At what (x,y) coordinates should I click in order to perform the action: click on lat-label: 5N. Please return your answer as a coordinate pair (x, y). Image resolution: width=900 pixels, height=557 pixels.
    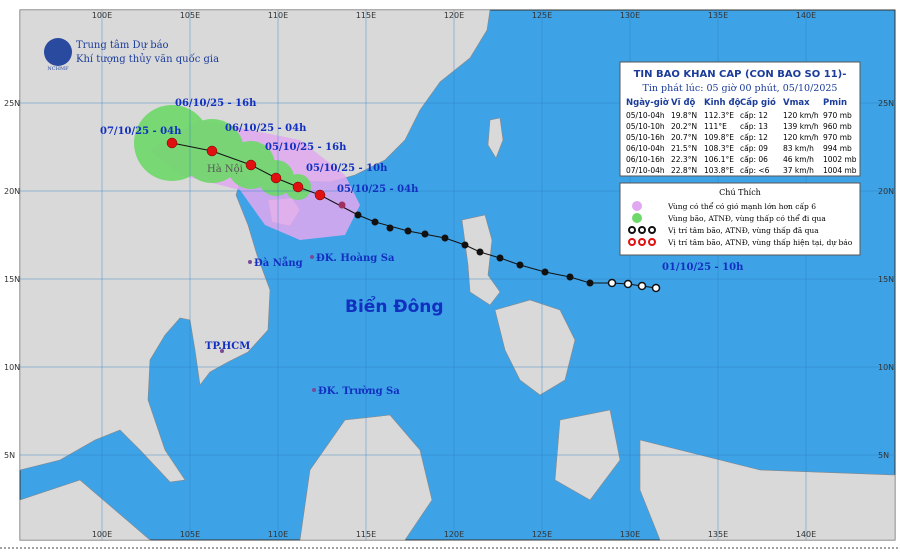
    Looking at the image, I should click on (9, 455).